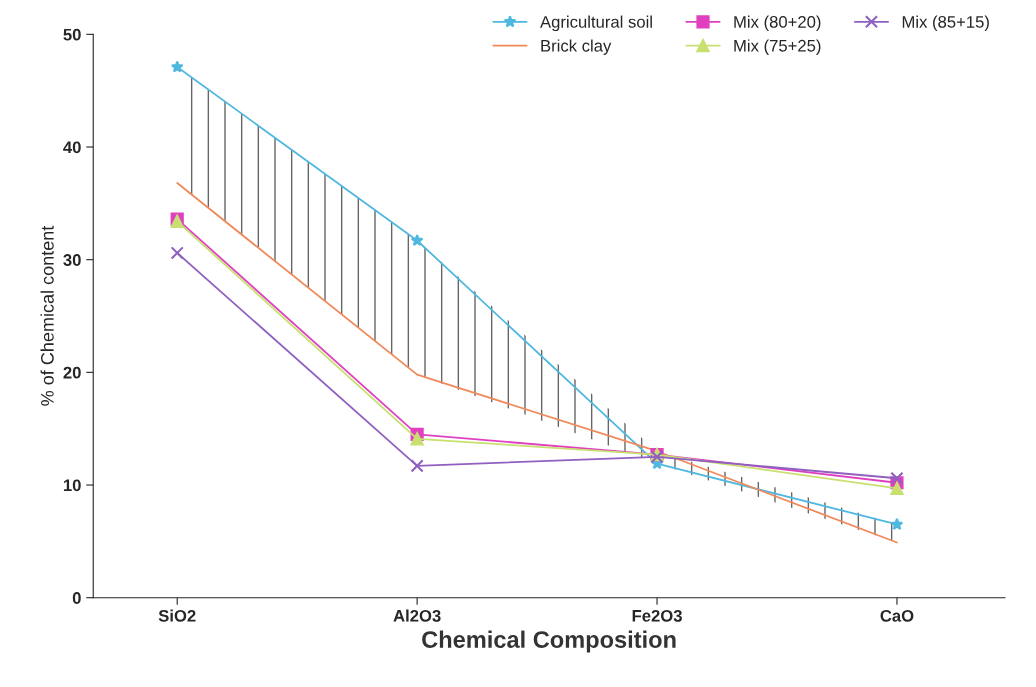 This screenshot has width=1036, height=687. I want to click on x-tick-label: SiO2, so click(177, 615).